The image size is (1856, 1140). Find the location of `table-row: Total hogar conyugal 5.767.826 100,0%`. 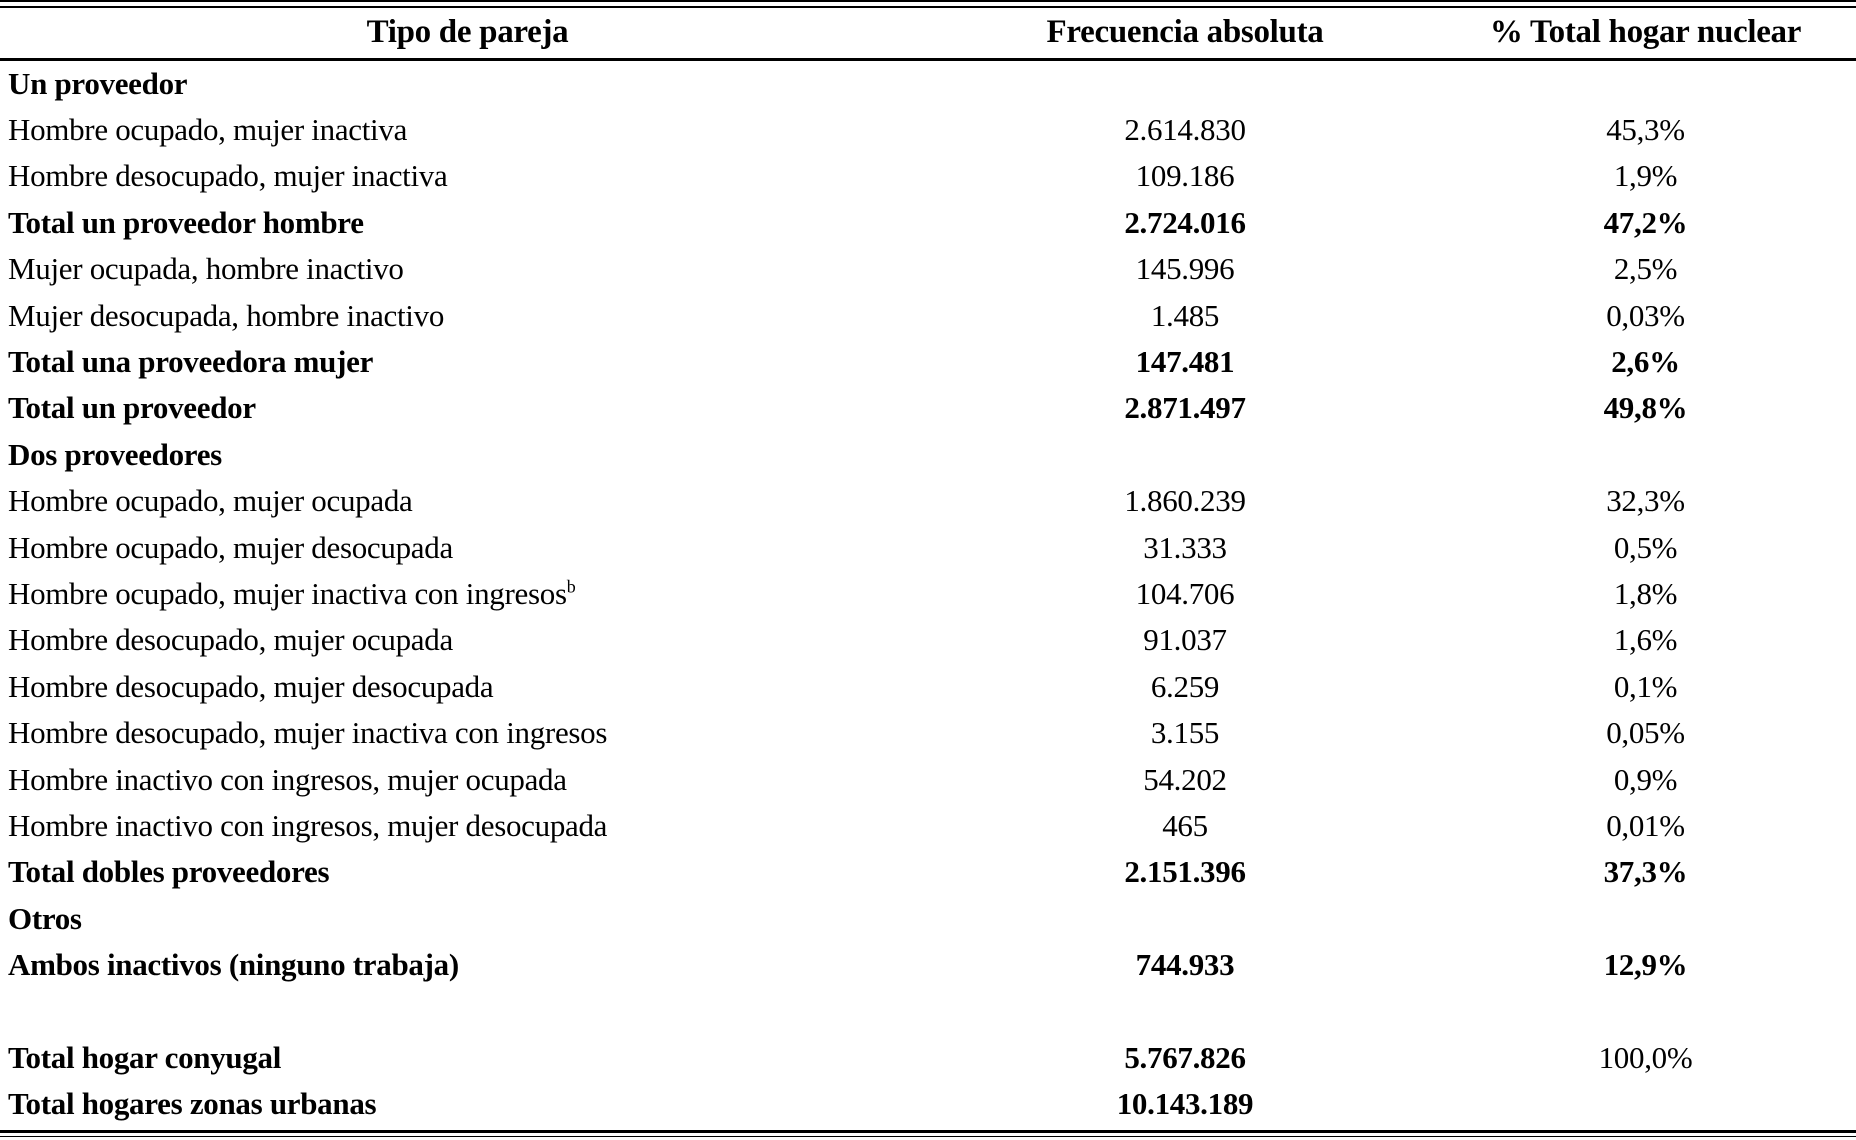

table-row: Total hogar conyugal 5.767.826 100,0% is located at coordinates (928, 1058).